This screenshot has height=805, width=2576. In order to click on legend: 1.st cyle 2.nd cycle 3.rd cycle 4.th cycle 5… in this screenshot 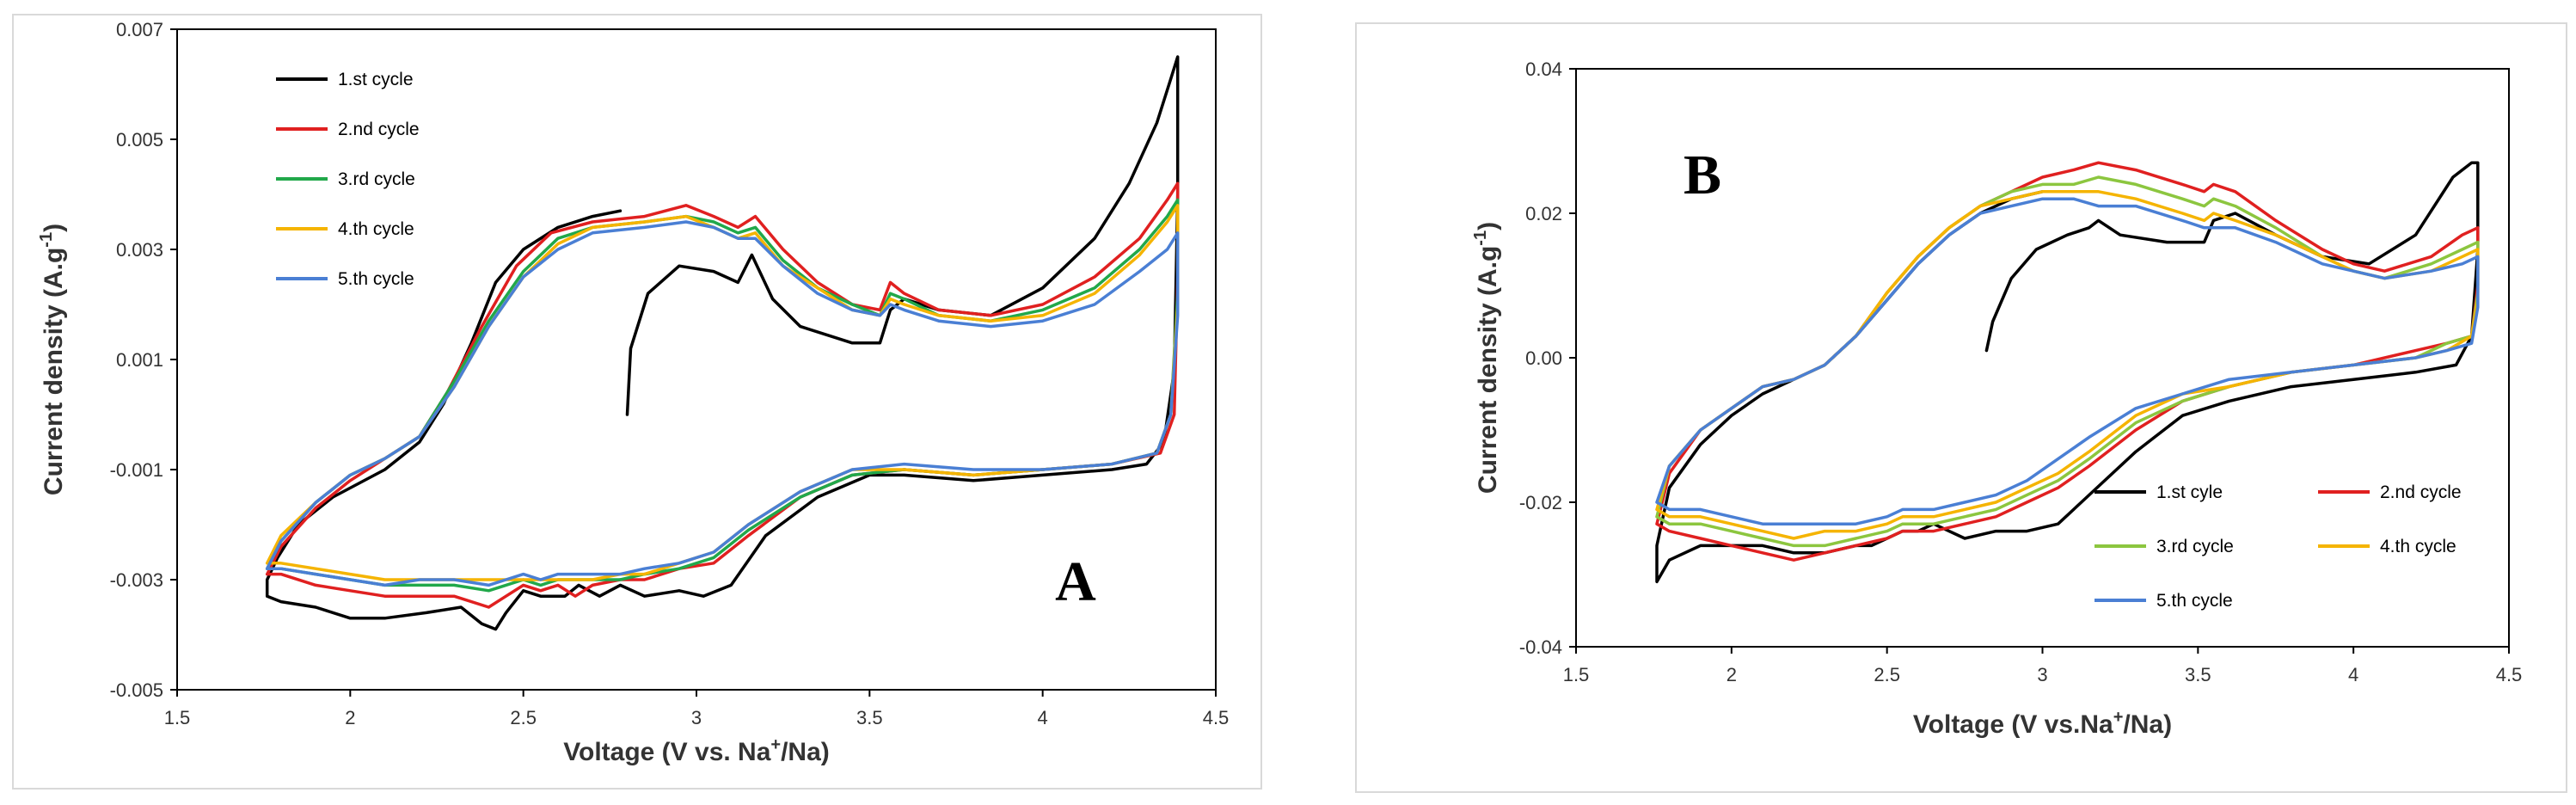, I will do `click(2278, 547)`.